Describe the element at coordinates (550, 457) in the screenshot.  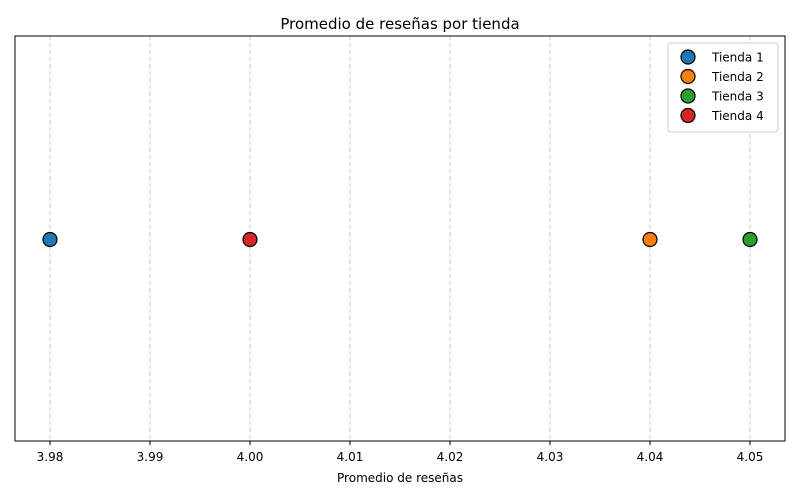
I see `x-tick-label: 4.03` at that location.